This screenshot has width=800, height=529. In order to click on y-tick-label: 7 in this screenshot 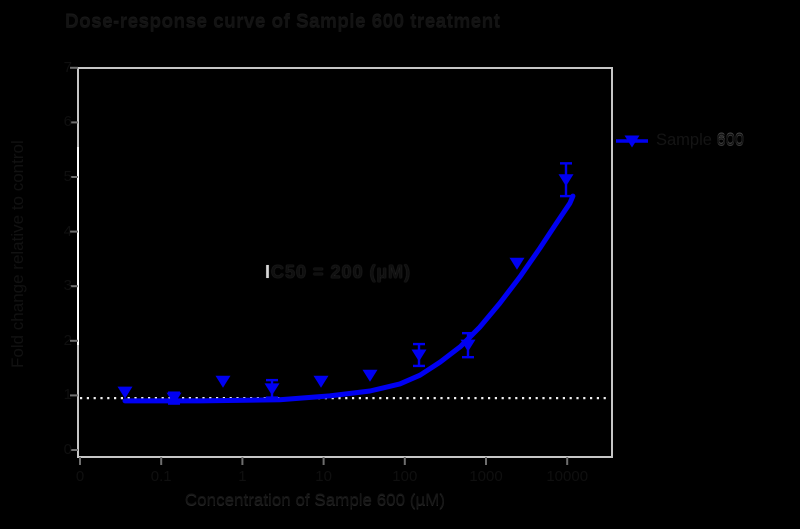, I will do `click(67, 67)`.